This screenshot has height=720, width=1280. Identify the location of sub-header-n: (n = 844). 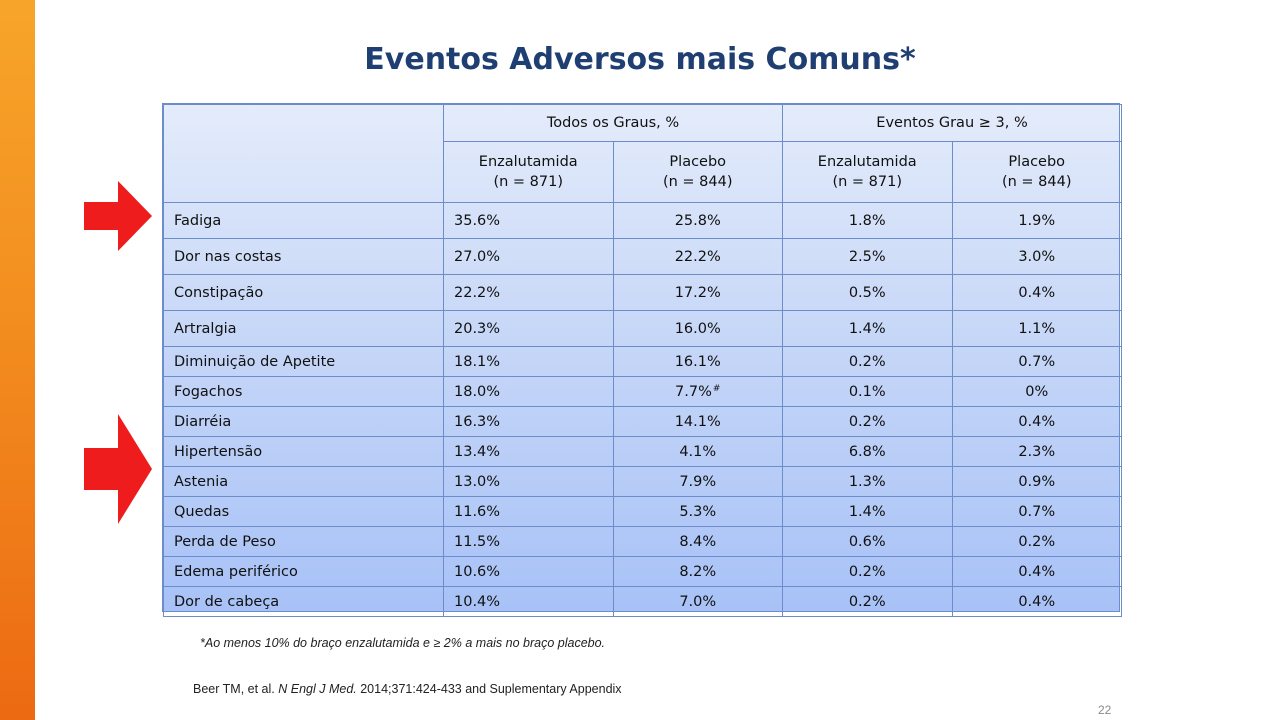
(1036, 182).